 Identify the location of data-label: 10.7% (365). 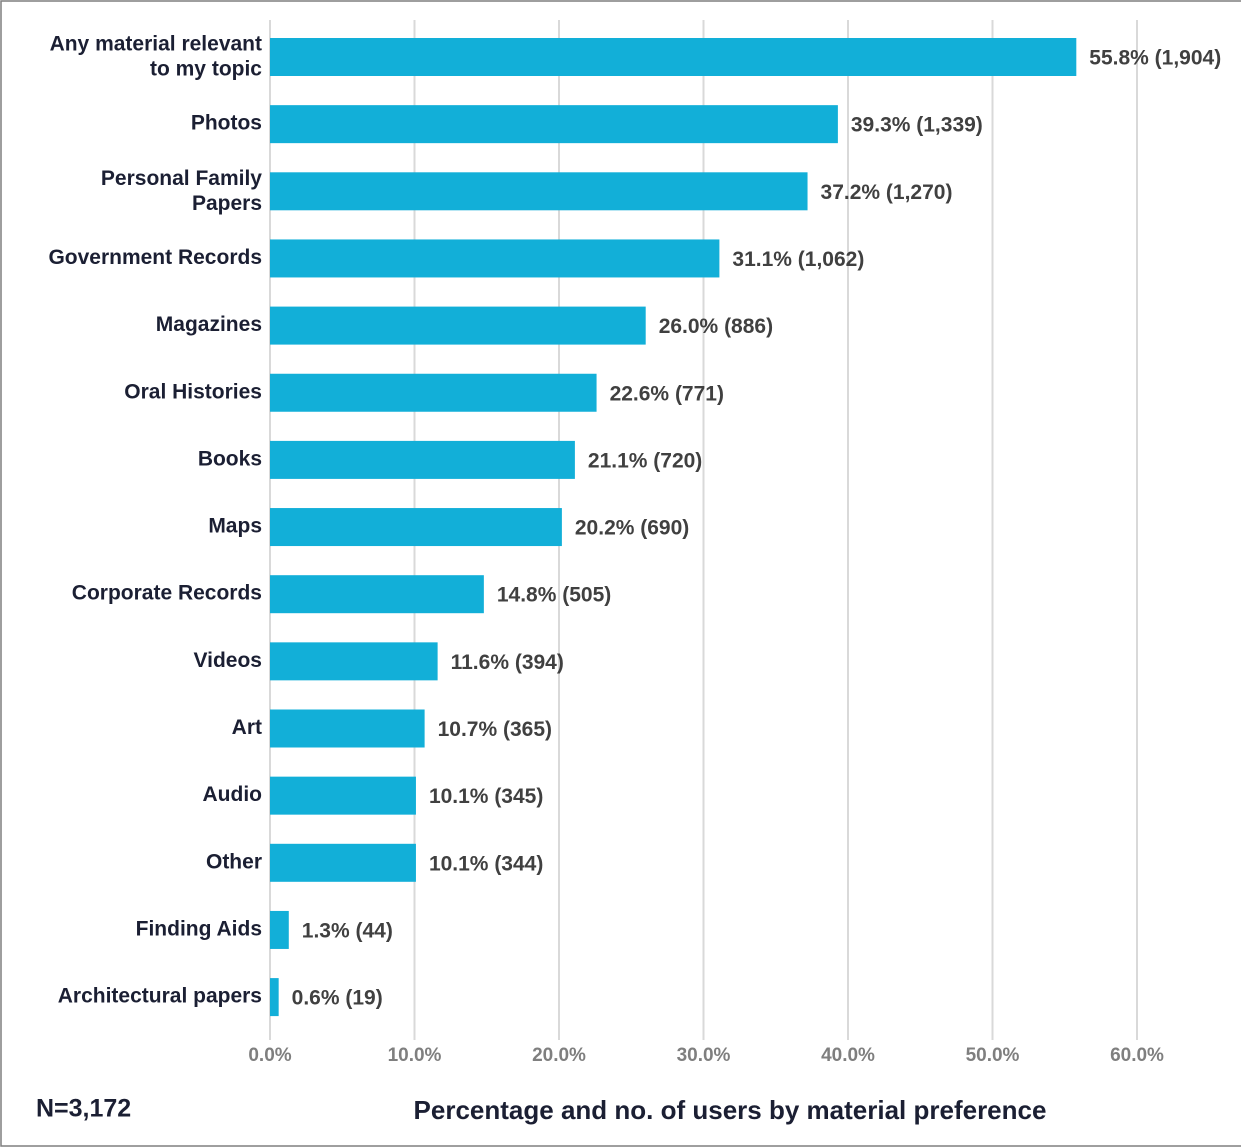
(495, 729).